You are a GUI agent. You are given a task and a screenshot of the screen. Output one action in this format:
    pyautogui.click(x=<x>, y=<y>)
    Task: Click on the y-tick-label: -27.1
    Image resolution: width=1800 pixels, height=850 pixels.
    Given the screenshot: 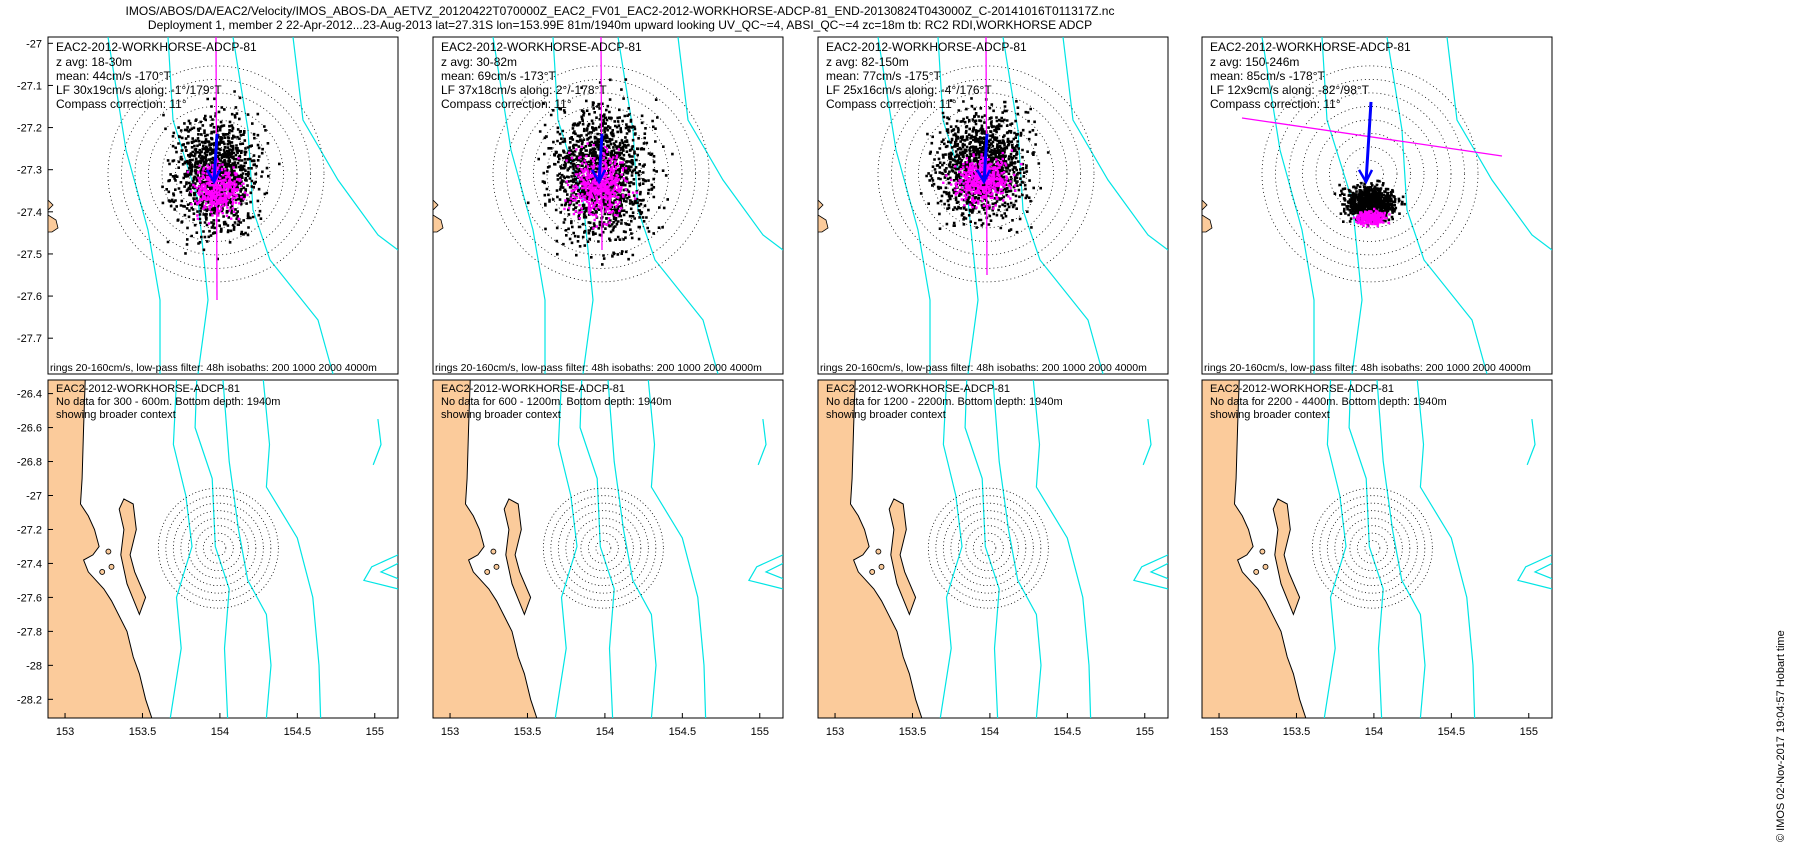 What is the action you would take?
    pyautogui.click(x=29, y=86)
    